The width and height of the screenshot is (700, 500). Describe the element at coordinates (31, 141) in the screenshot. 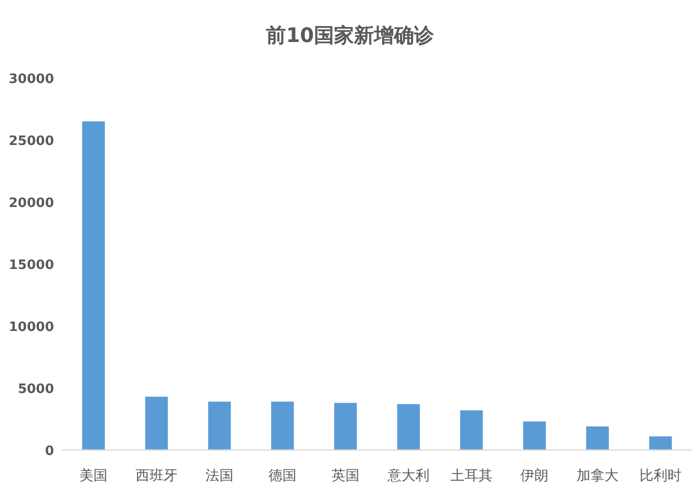

I see `y-tick-label: 25000` at that location.